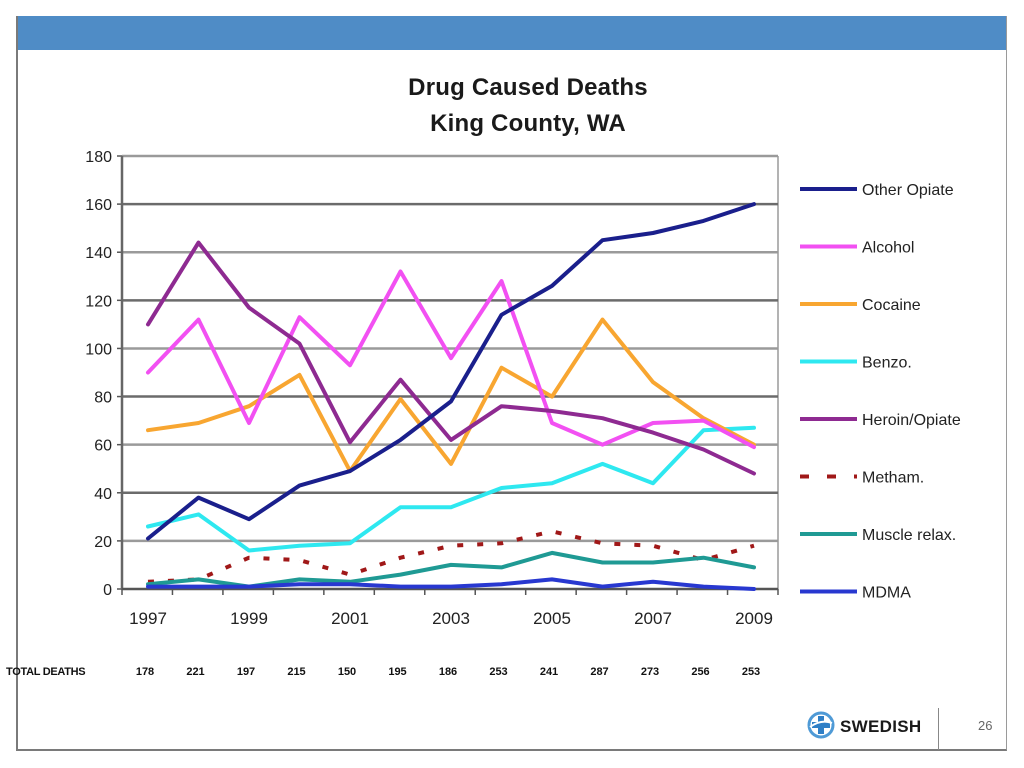 The height and width of the screenshot is (768, 1024). I want to click on total-deaths-value: 256, so click(700, 672).